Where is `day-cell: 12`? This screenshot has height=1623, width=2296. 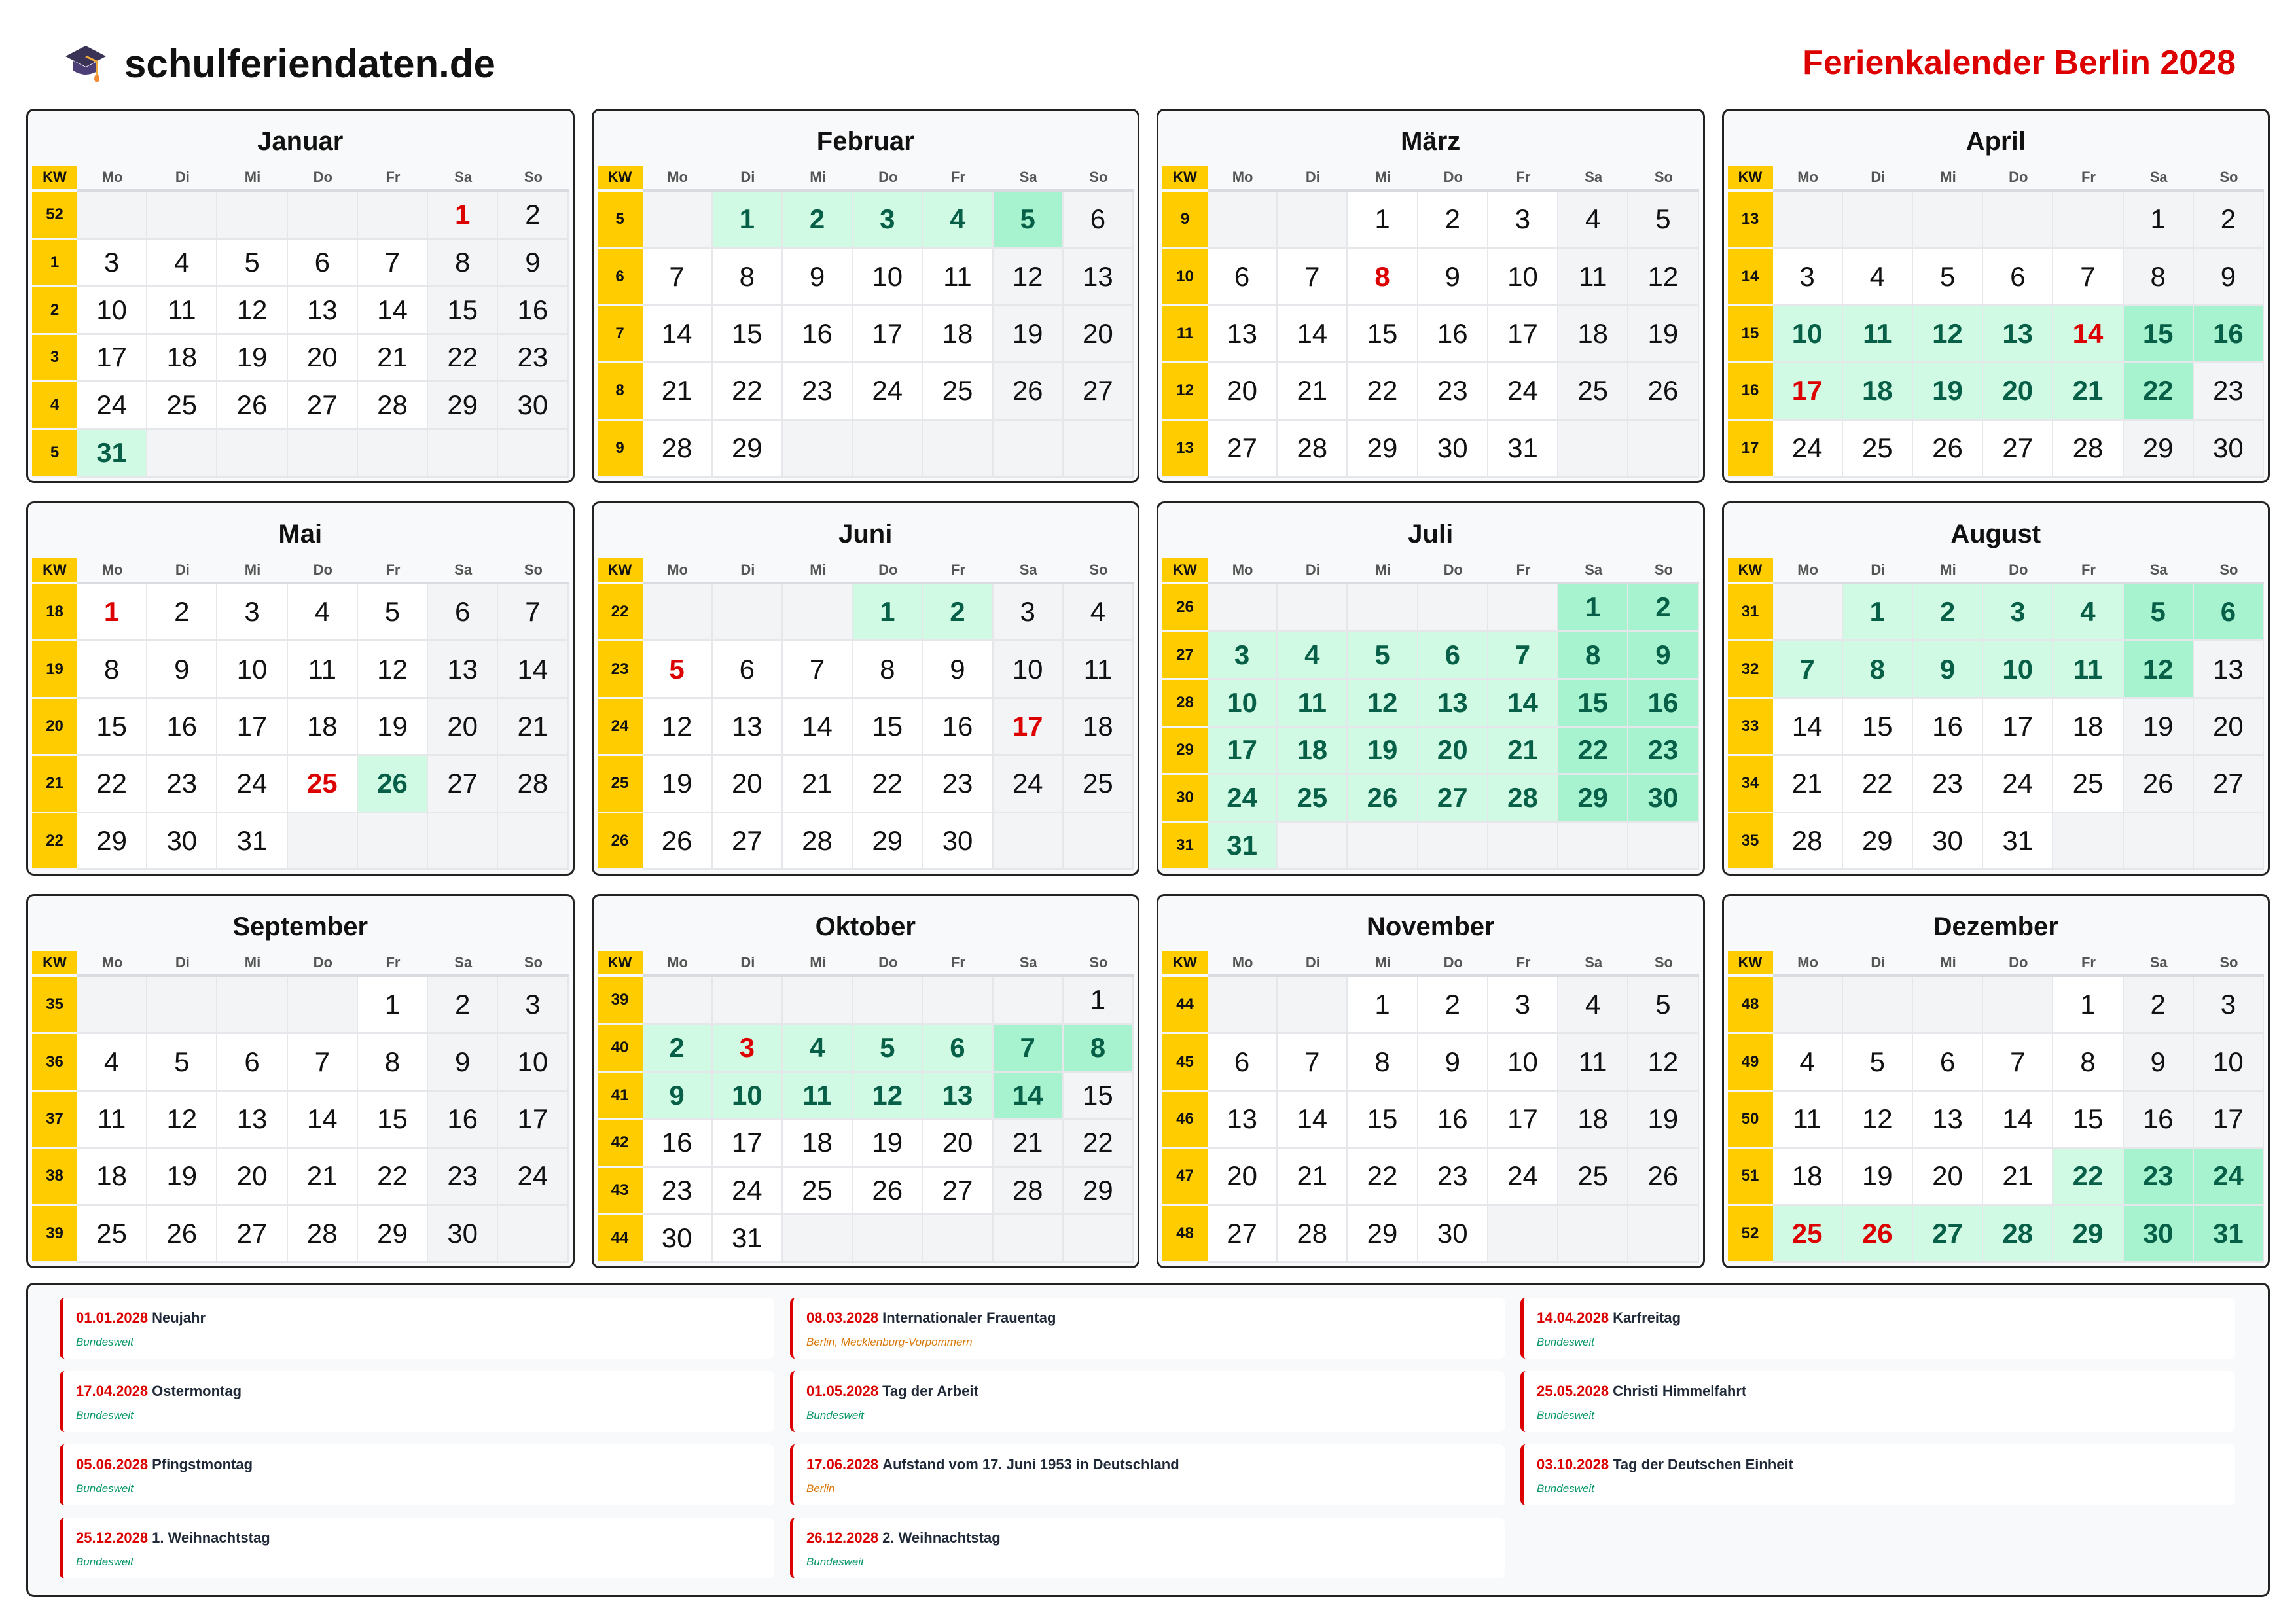
day-cell: 12 is located at coordinates (1877, 1120).